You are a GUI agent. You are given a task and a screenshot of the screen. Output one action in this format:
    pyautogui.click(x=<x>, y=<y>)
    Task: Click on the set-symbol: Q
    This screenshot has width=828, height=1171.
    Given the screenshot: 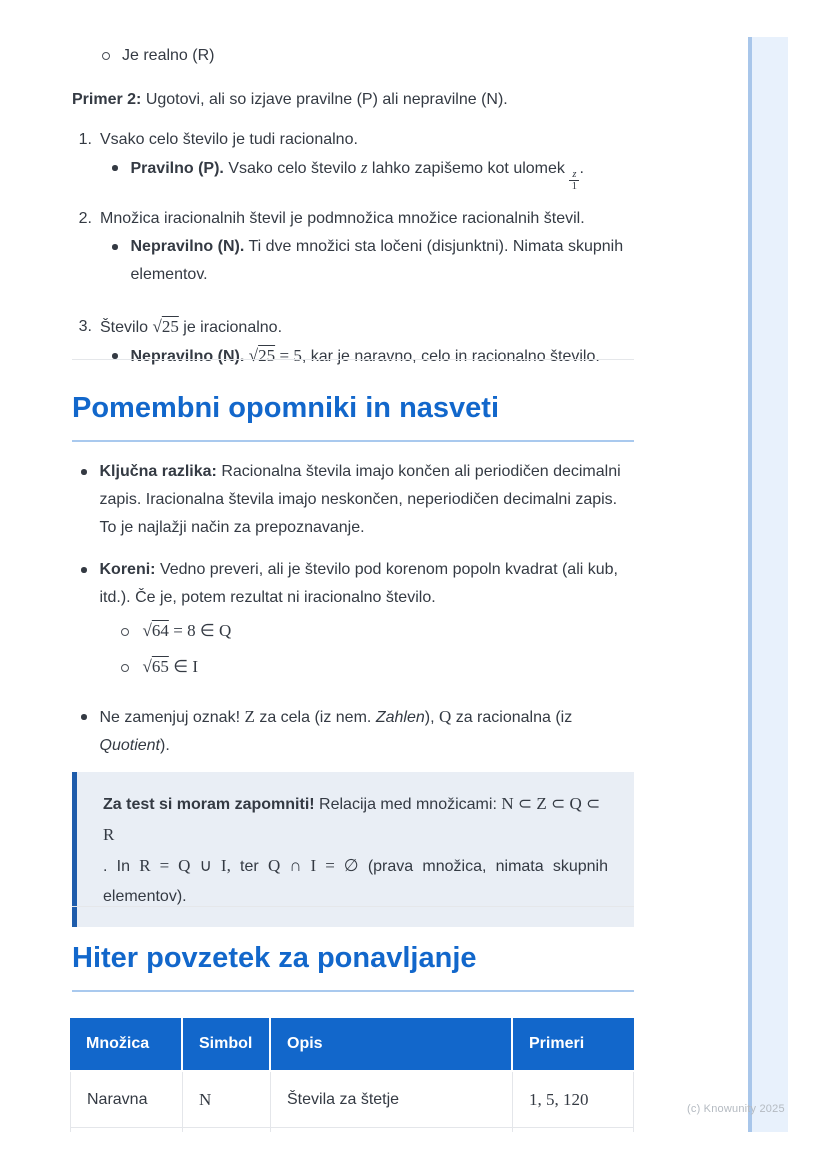 What is the action you would take?
    pyautogui.click(x=445, y=716)
    